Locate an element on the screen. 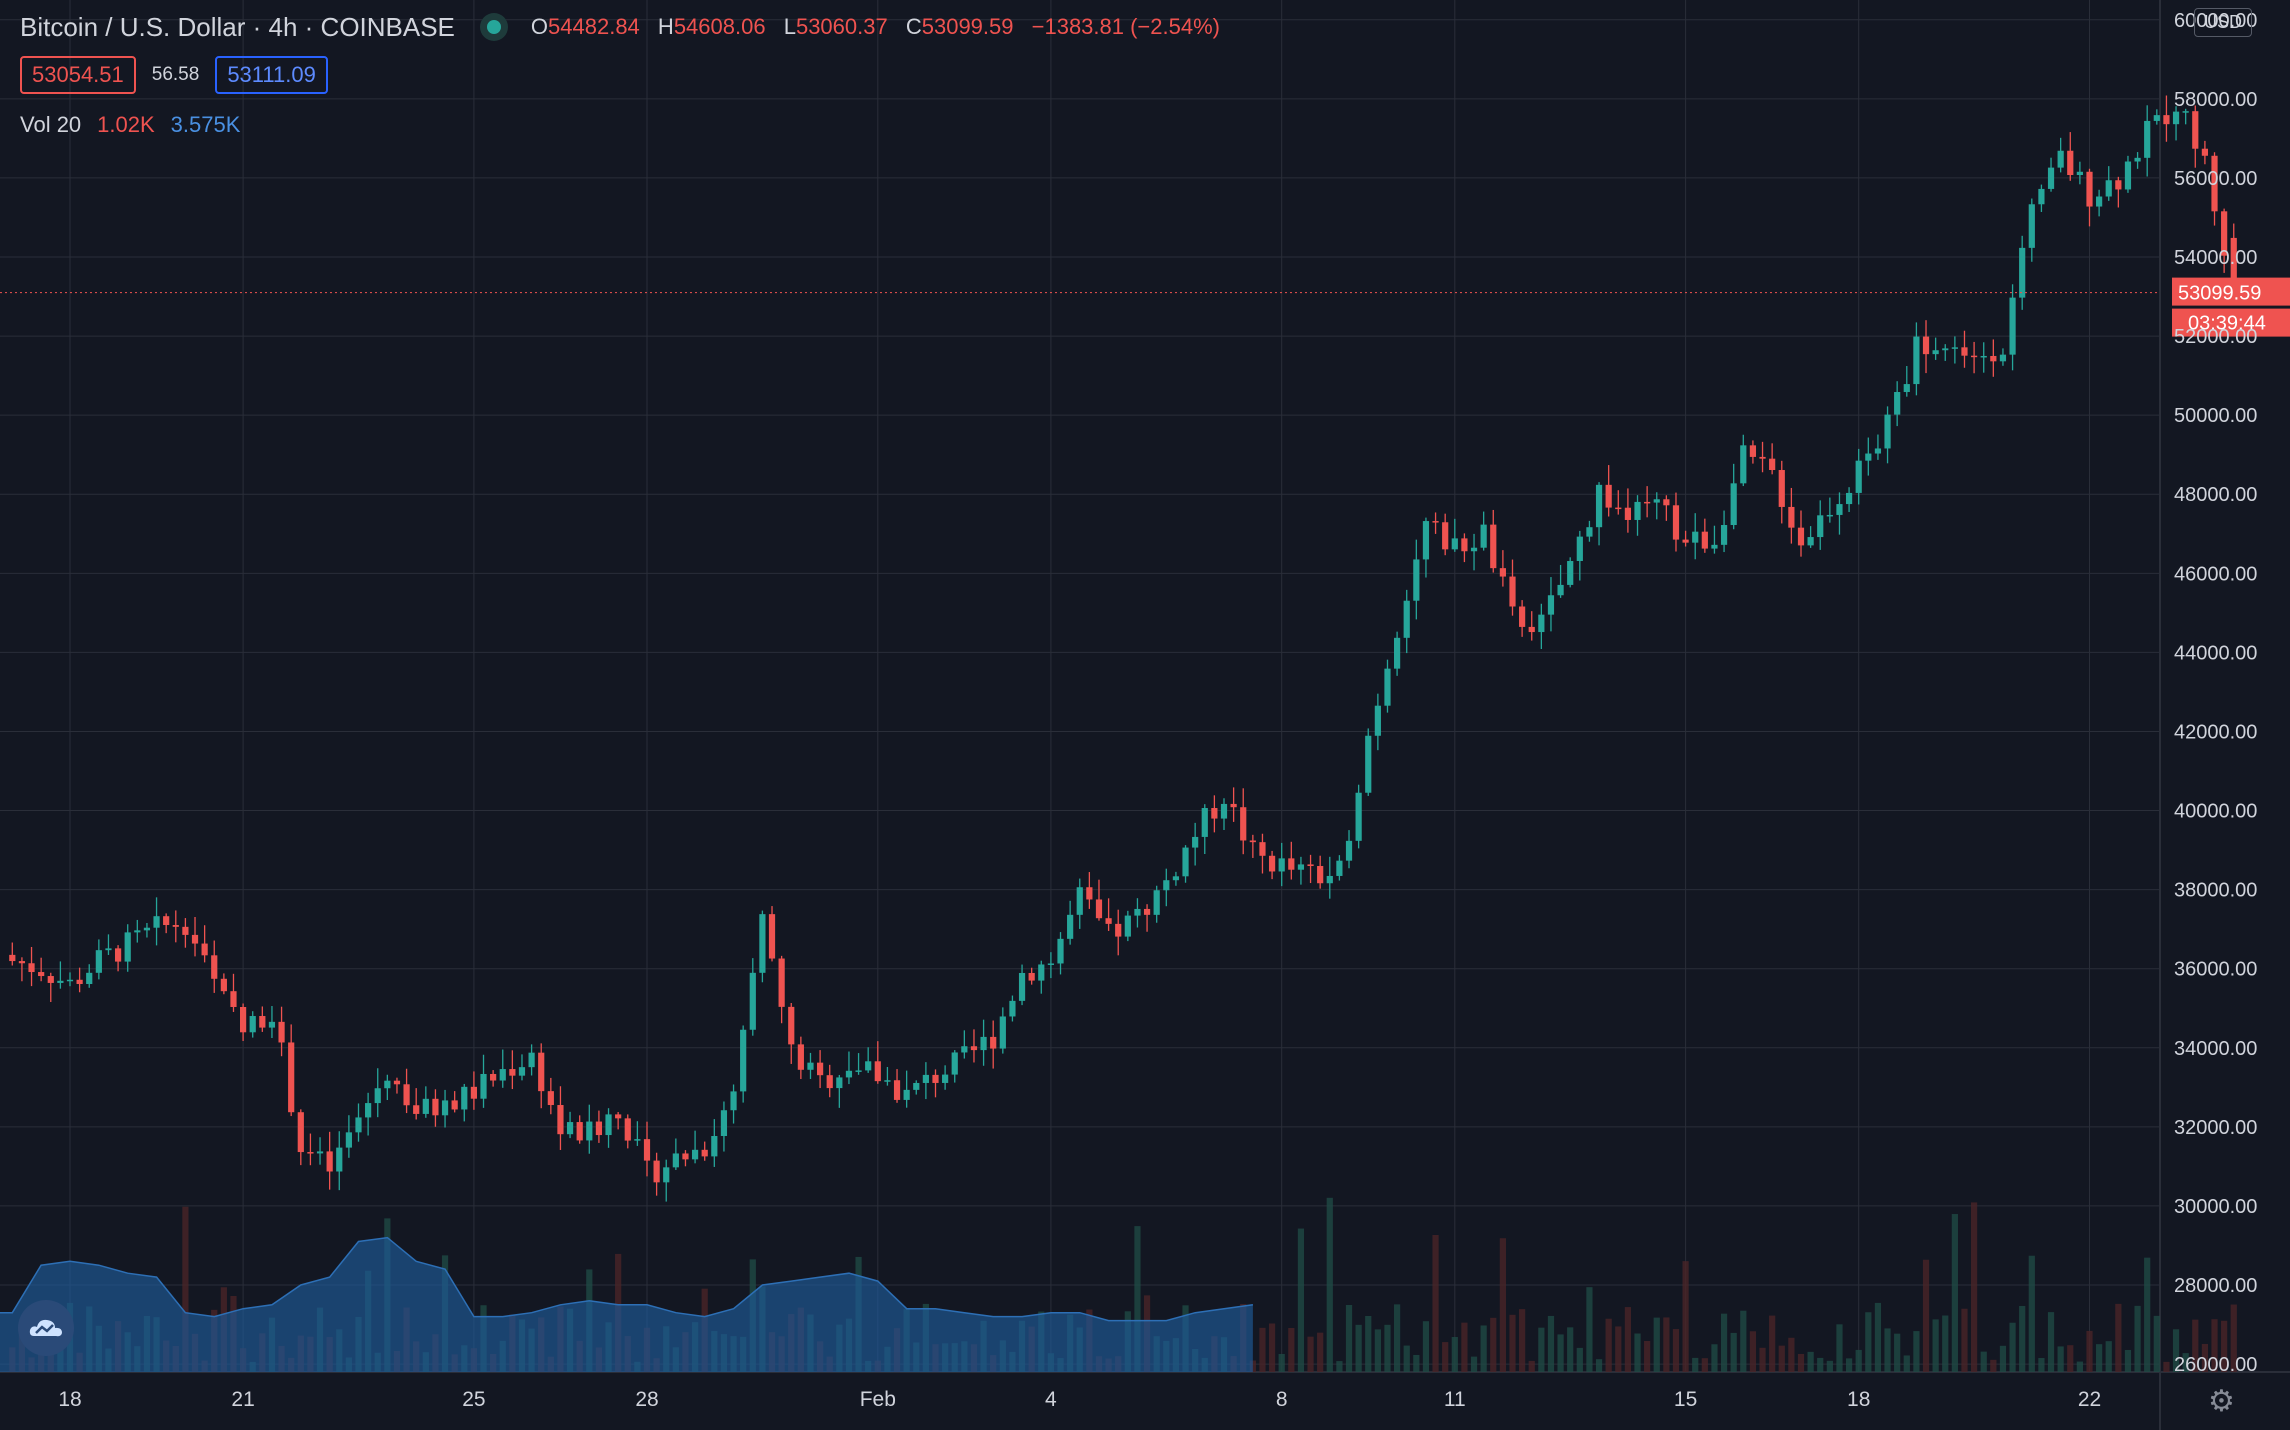 The image size is (2290, 1430). time-axis-label: 21 is located at coordinates (242, 1399).